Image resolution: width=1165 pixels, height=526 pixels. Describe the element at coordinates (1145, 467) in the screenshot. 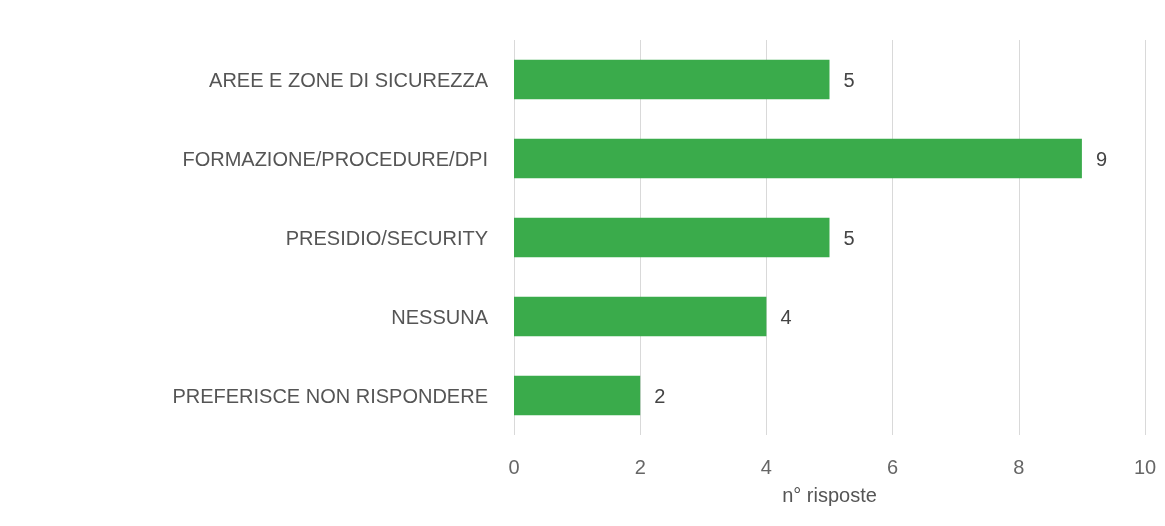

I see `x-tick-label: 10` at that location.